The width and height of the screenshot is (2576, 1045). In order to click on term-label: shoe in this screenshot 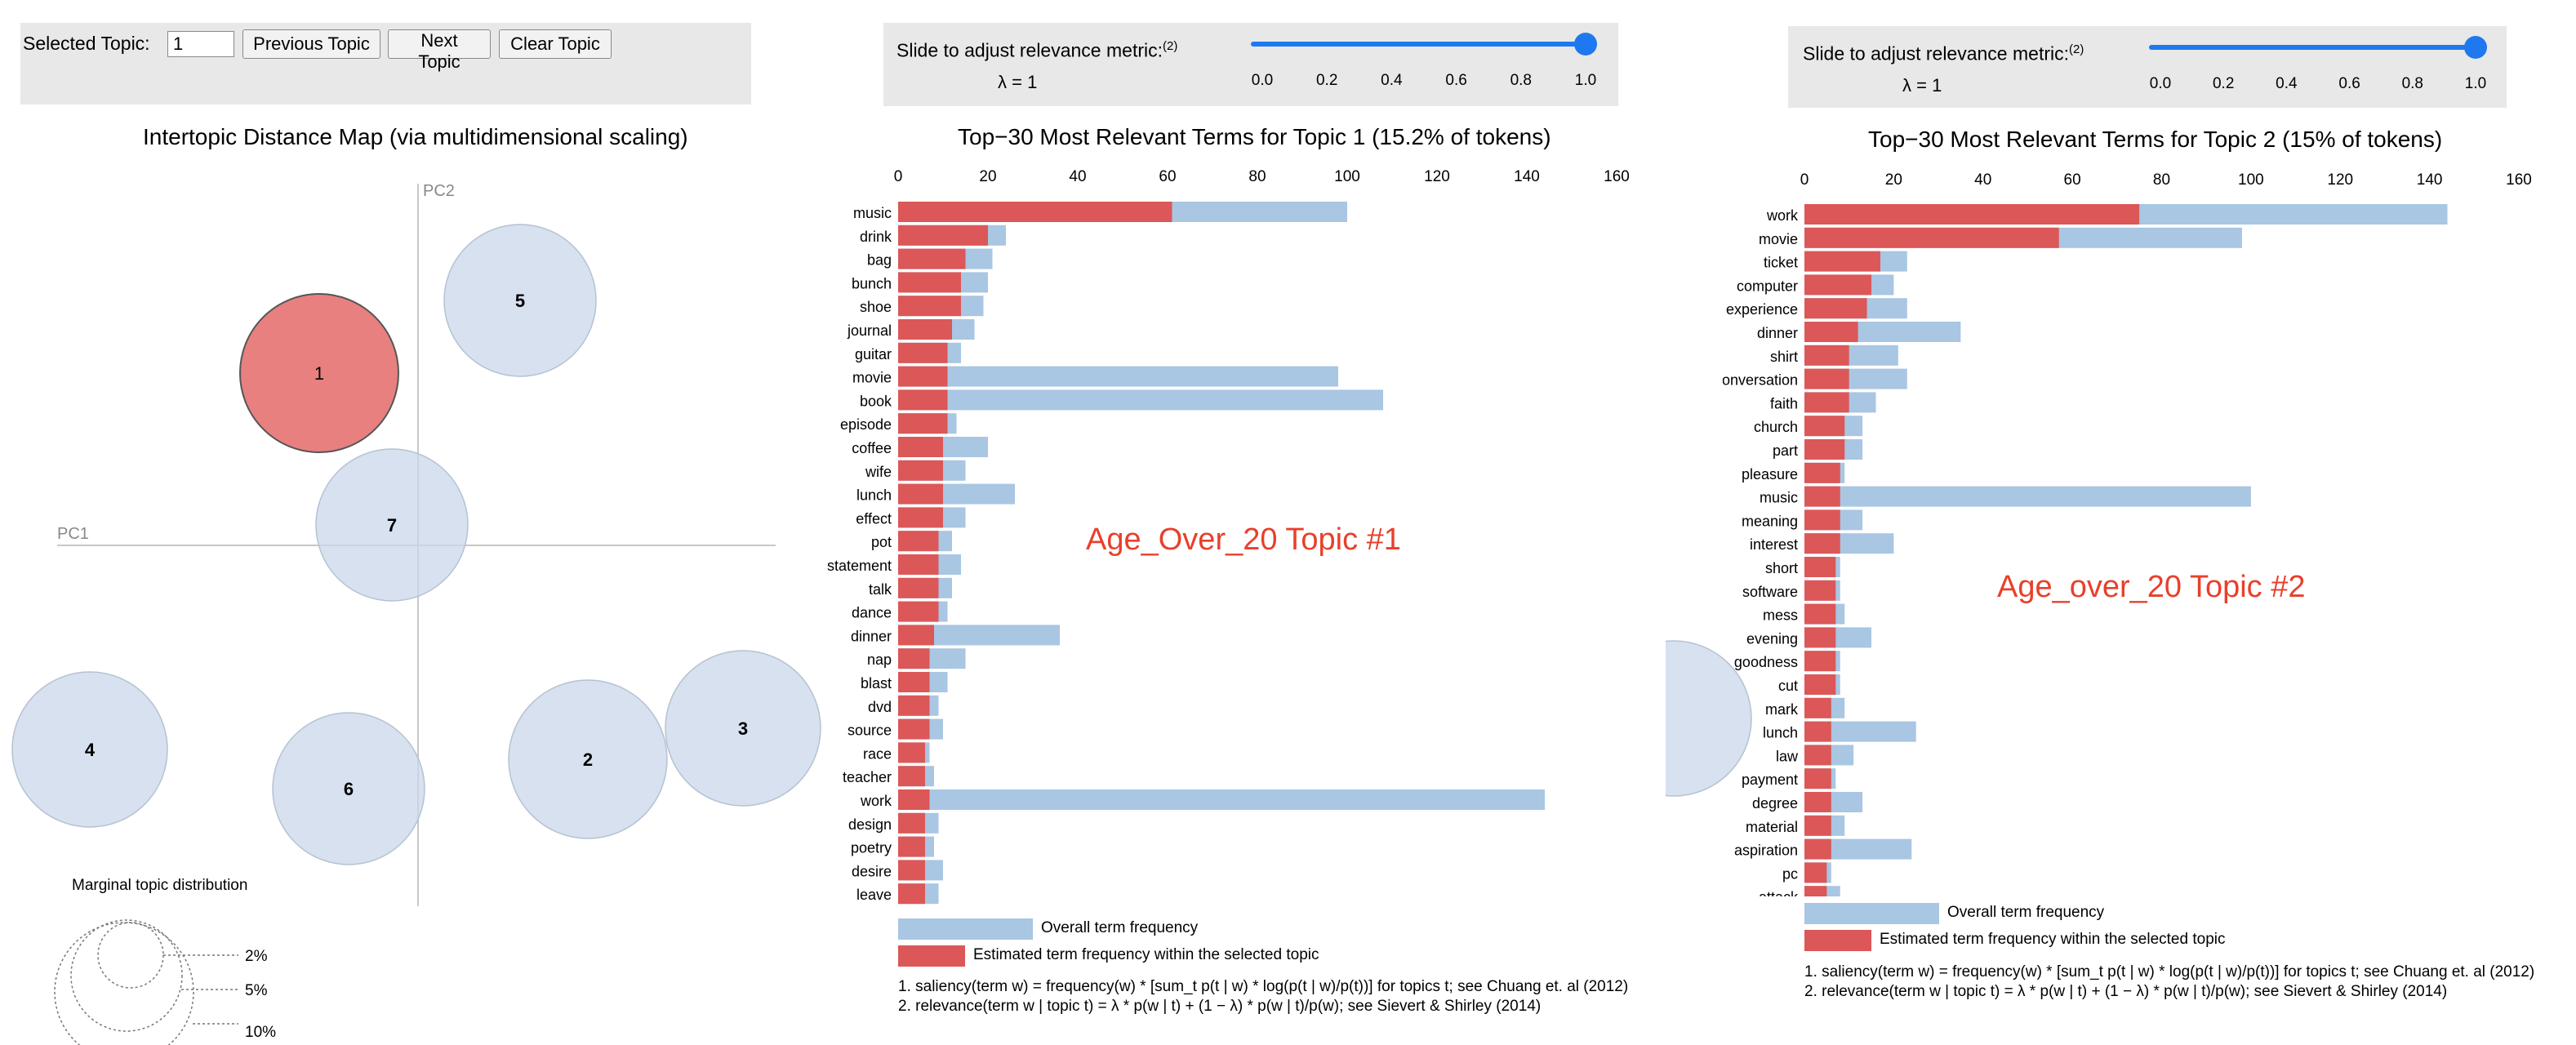, I will do `click(876, 307)`.